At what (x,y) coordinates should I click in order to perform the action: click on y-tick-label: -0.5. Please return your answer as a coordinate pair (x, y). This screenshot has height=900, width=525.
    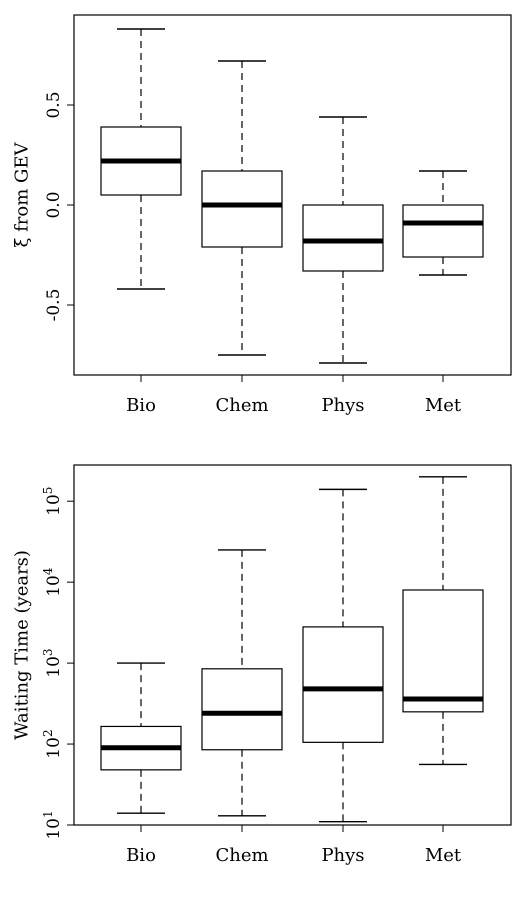
    Looking at the image, I should click on (54, 305).